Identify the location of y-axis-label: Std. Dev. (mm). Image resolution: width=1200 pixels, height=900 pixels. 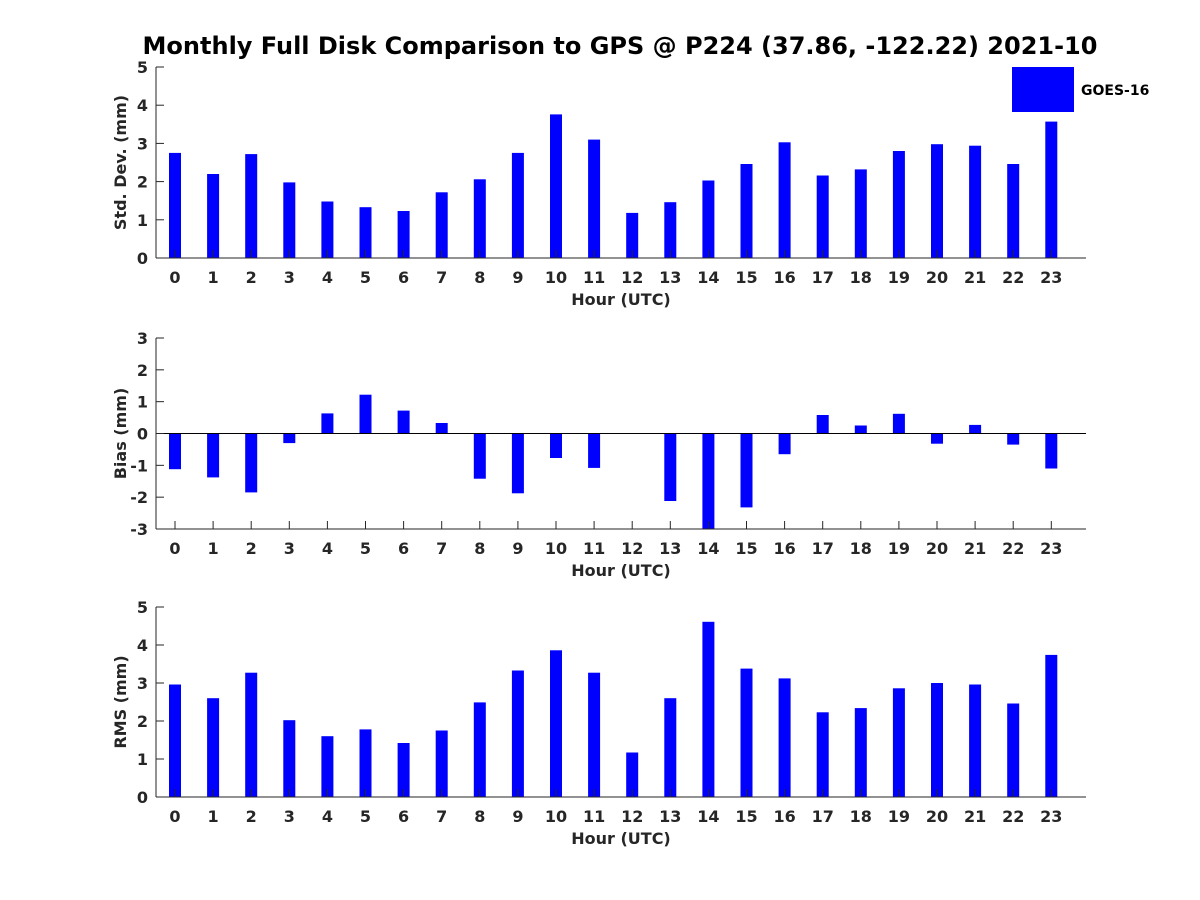
(120, 162).